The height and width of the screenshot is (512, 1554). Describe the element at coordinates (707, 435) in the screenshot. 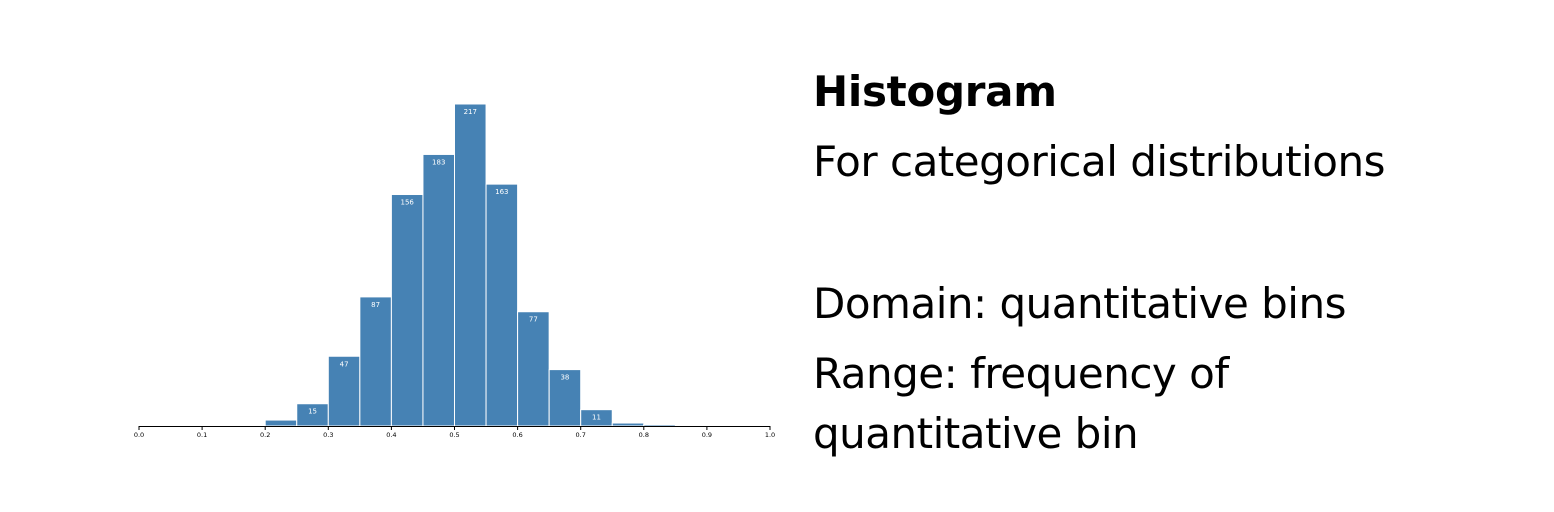

I see `x-tick-label: 0.9` at that location.